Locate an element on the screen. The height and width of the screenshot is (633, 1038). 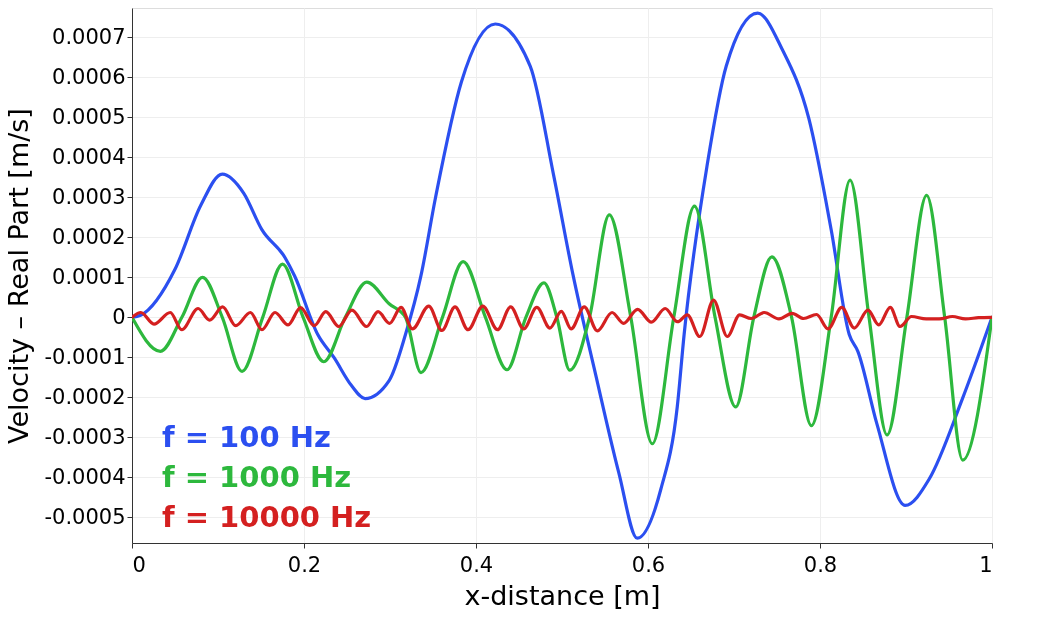
y-tick-label: 0.0002 is located at coordinates (89, 236).